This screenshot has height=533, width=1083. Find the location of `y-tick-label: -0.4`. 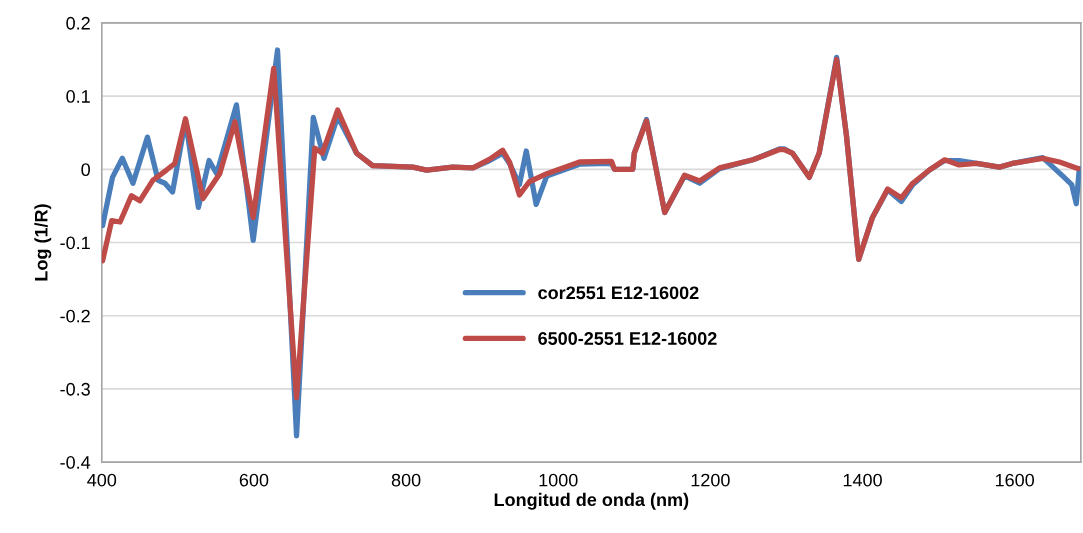

y-tick-label: -0.4 is located at coordinates (75, 462).